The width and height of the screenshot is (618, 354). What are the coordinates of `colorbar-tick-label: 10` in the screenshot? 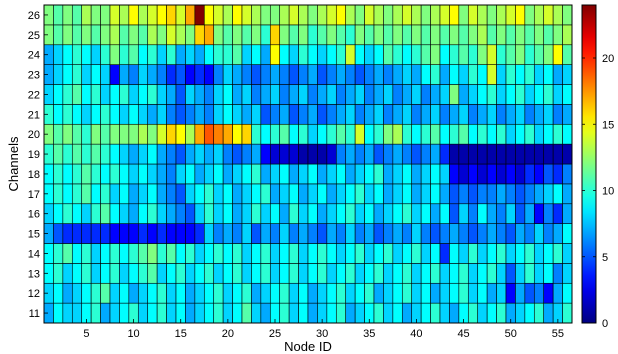 It's located at (608, 192).